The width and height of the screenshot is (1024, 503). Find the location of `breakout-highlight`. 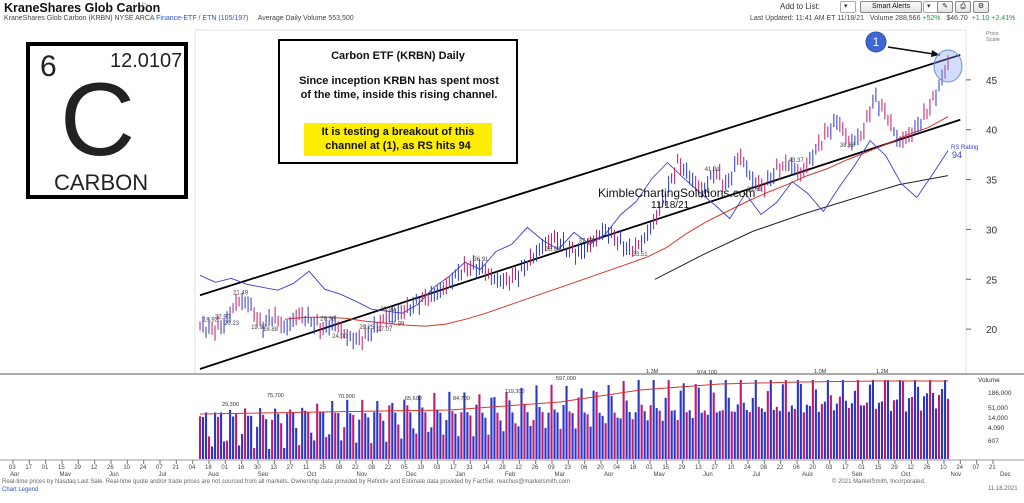

breakout-highlight is located at coordinates (948, 66).